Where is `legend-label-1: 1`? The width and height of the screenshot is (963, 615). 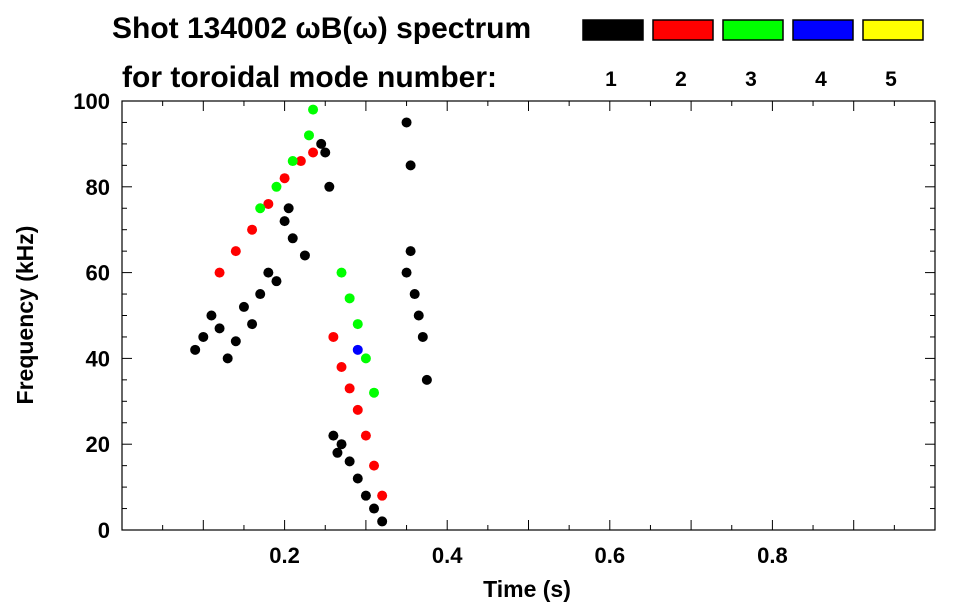 legend-label-1: 1 is located at coordinates (611, 79).